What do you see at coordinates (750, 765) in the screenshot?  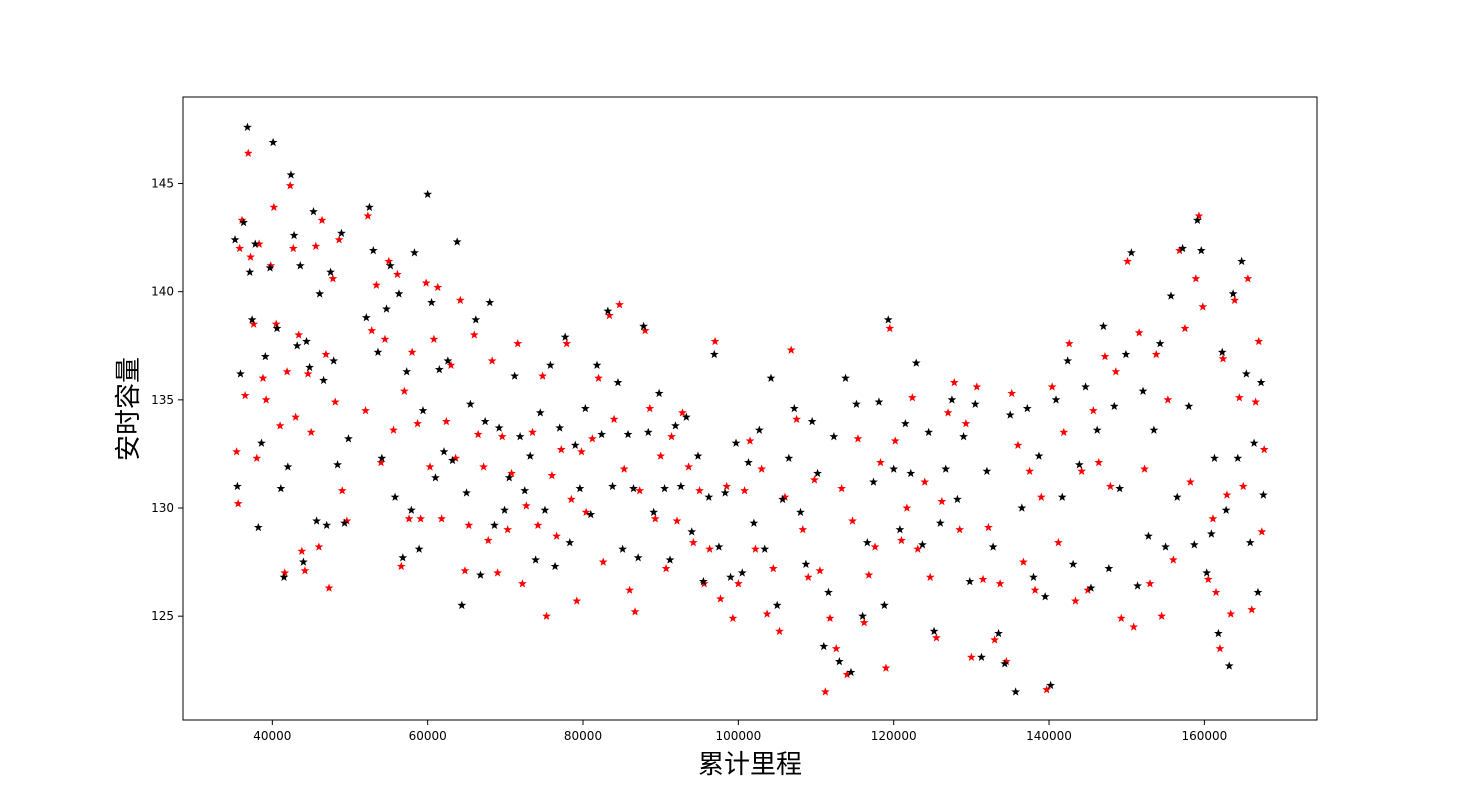 I see `x-axis-label: 累计里程` at bounding box center [750, 765].